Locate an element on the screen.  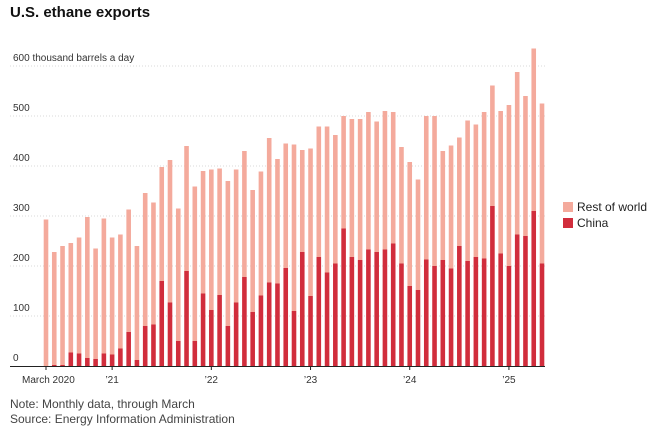
x-tick-label: ’22 is located at coordinates (212, 380).